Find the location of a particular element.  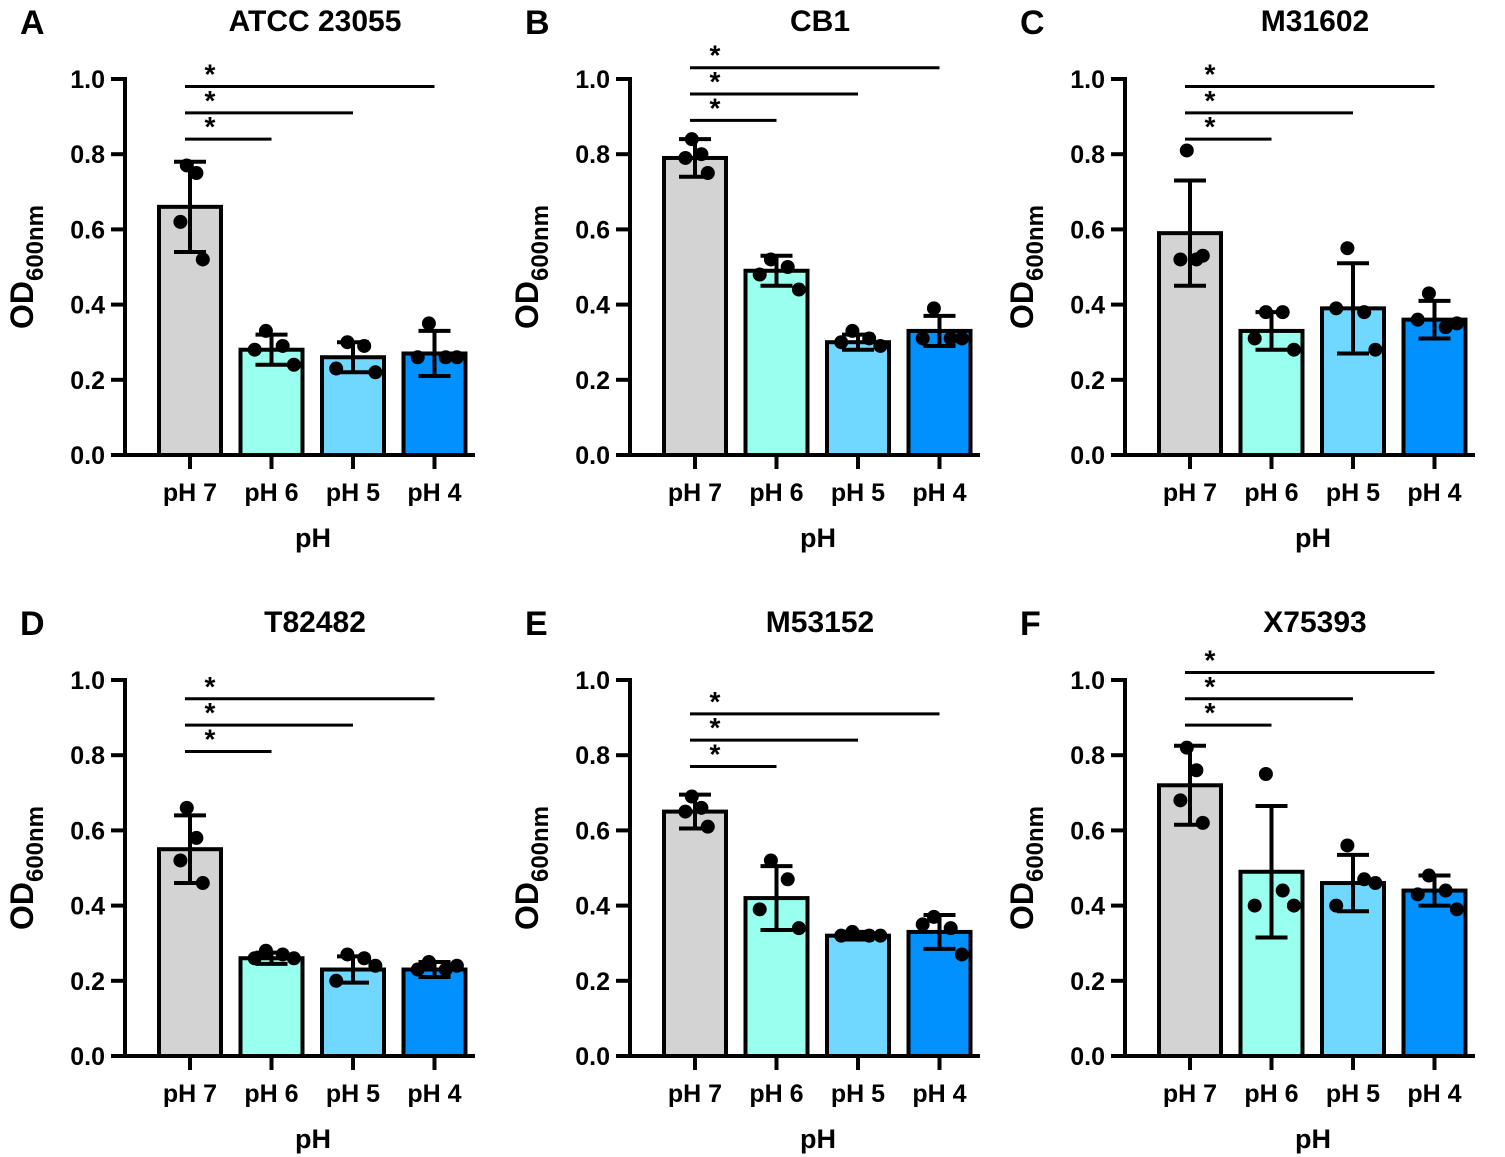

panel-letter: B is located at coordinates (537, 23).